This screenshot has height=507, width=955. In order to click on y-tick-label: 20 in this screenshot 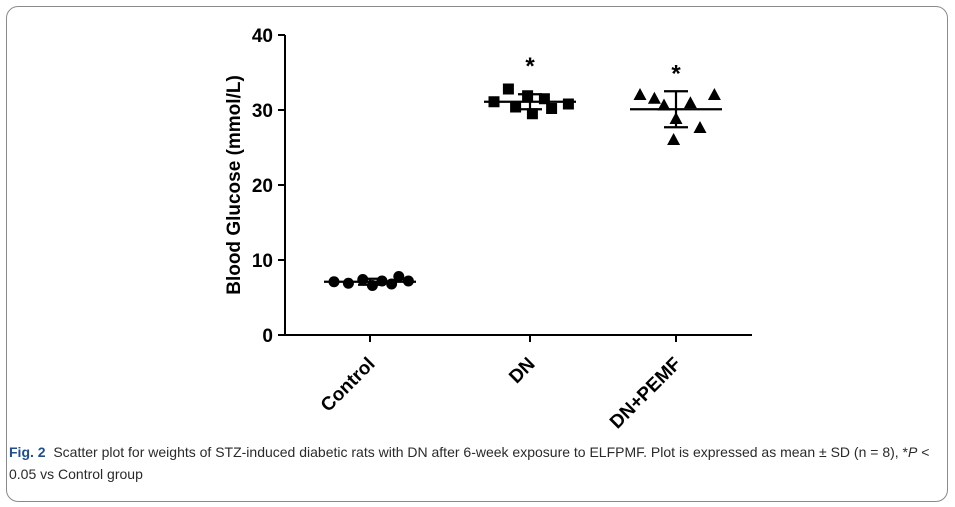, I will do `click(262, 186)`.